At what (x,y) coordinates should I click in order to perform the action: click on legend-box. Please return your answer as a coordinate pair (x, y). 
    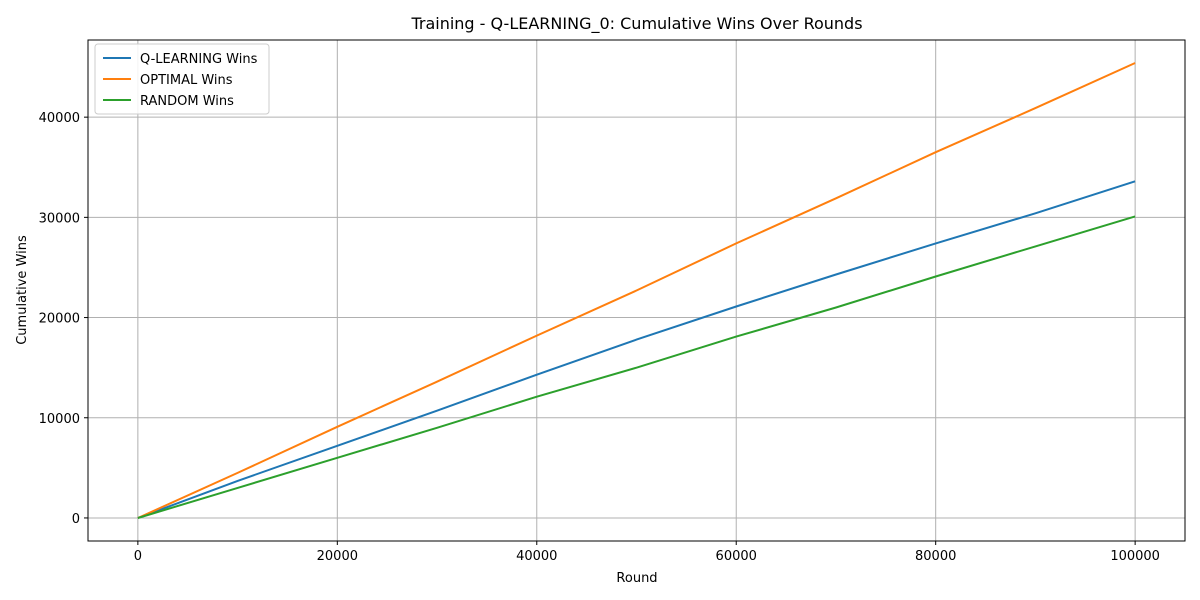
    Looking at the image, I should click on (182, 79).